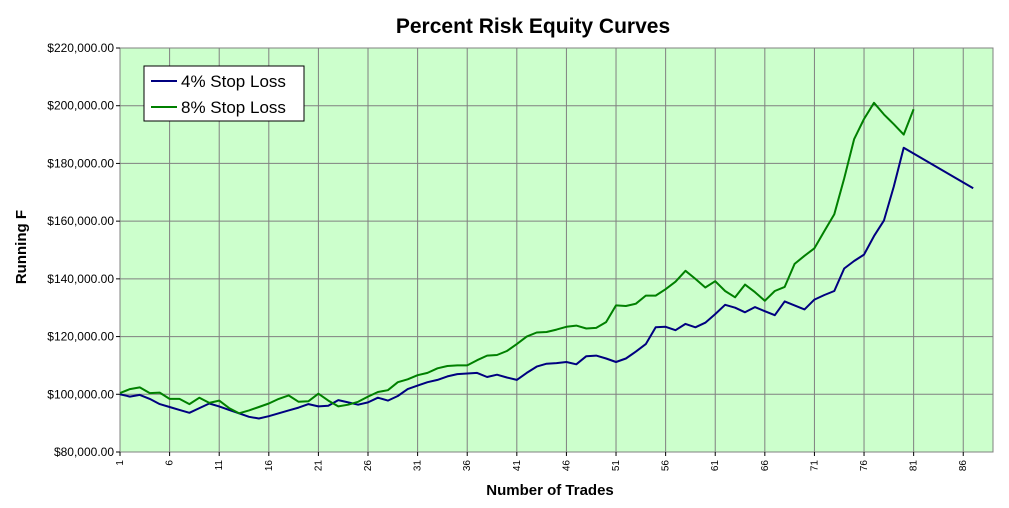 The height and width of the screenshot is (508, 1009). I want to click on x-tick-label: 36, so click(467, 466).